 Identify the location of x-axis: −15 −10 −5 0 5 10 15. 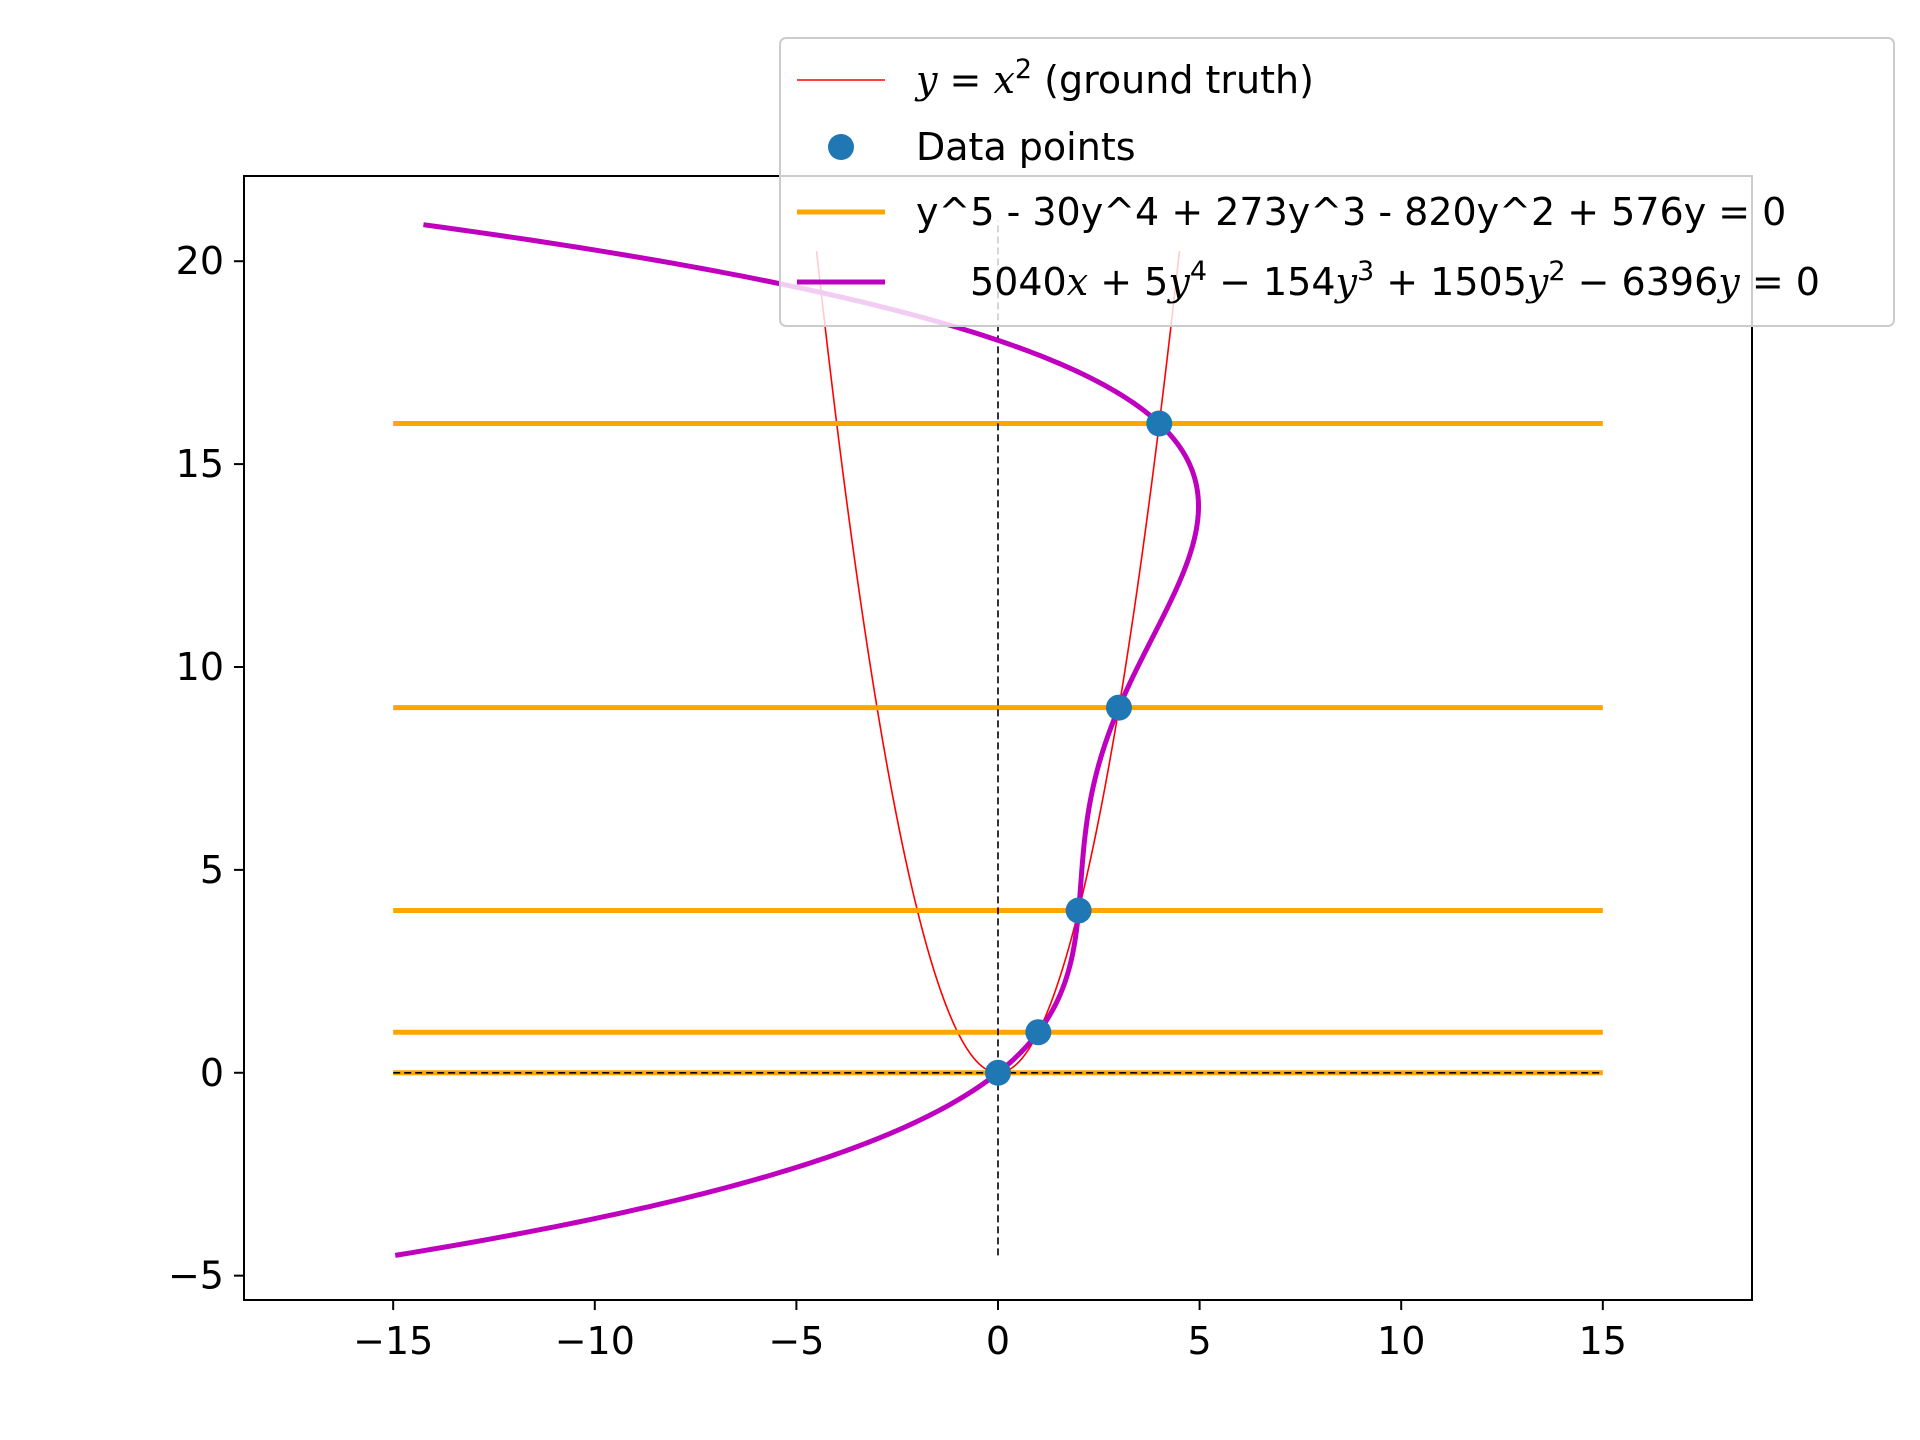
(990, 1331).